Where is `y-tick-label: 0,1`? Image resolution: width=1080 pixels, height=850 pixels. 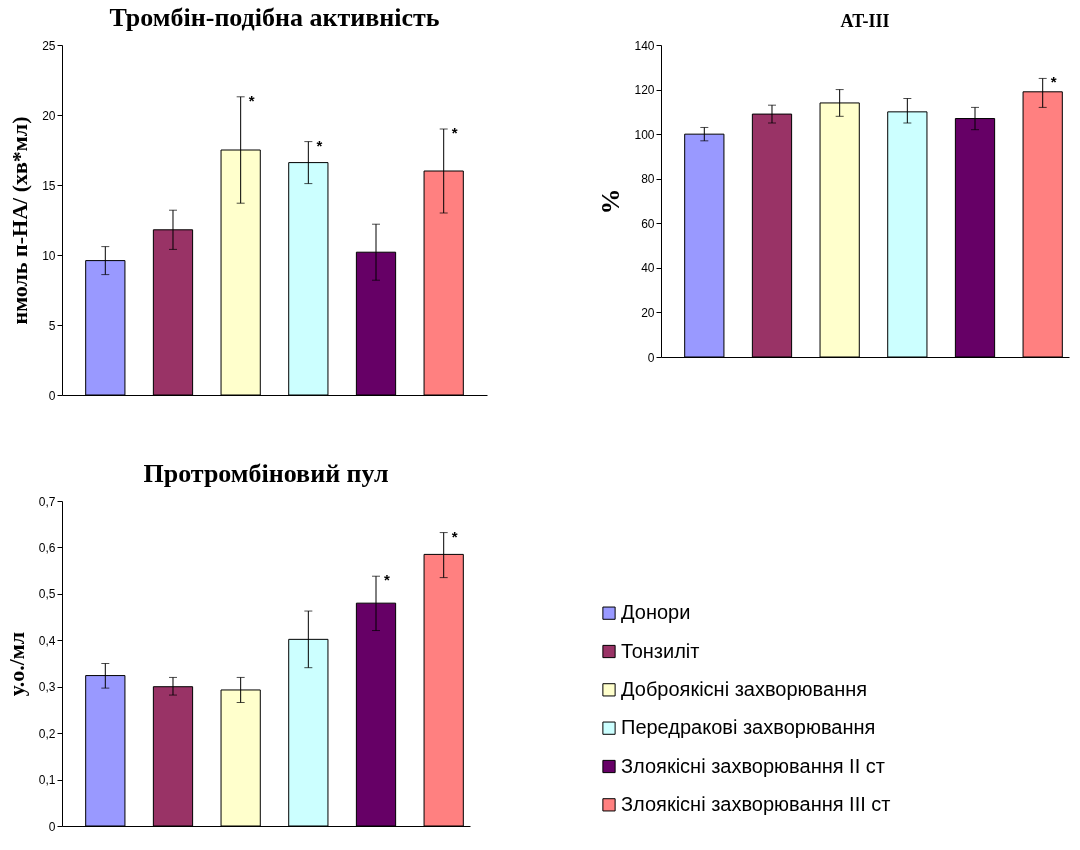 y-tick-label: 0,1 is located at coordinates (47, 780).